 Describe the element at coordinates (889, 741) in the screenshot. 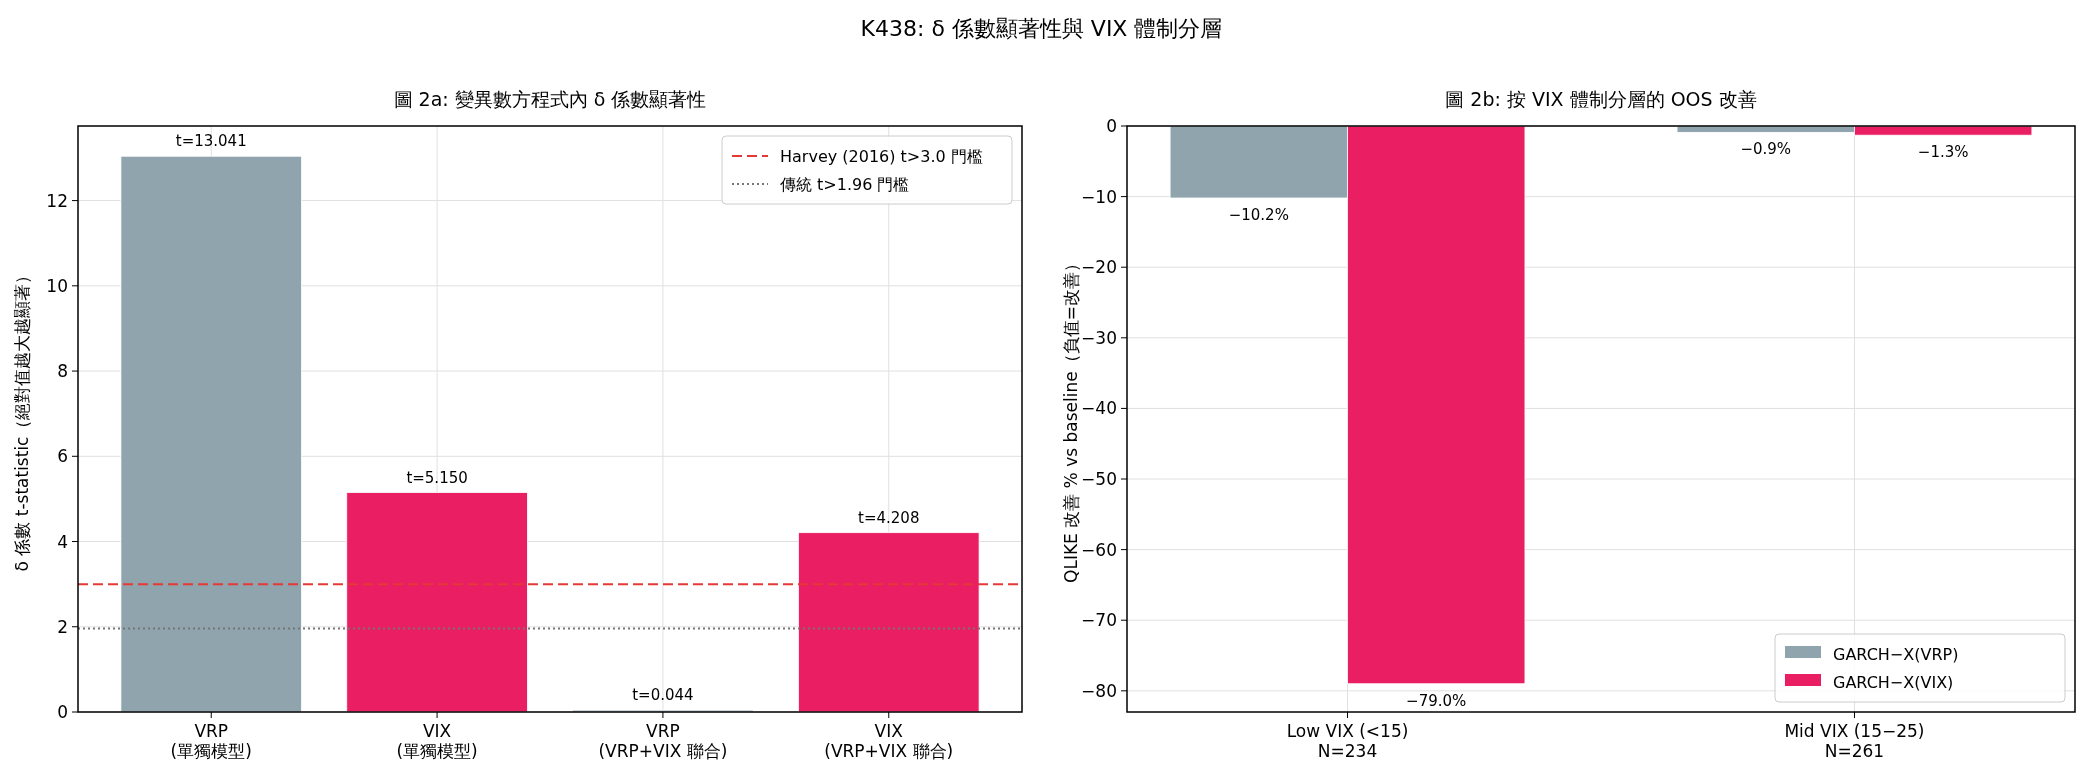

I see `x-tick-label: VIX (VRP+VIX 聯合)` at that location.